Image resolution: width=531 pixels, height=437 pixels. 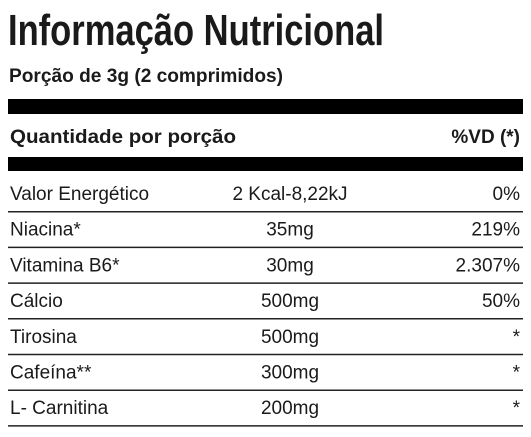 I want to click on nutrient-name: L- Carnitina, so click(x=59, y=408).